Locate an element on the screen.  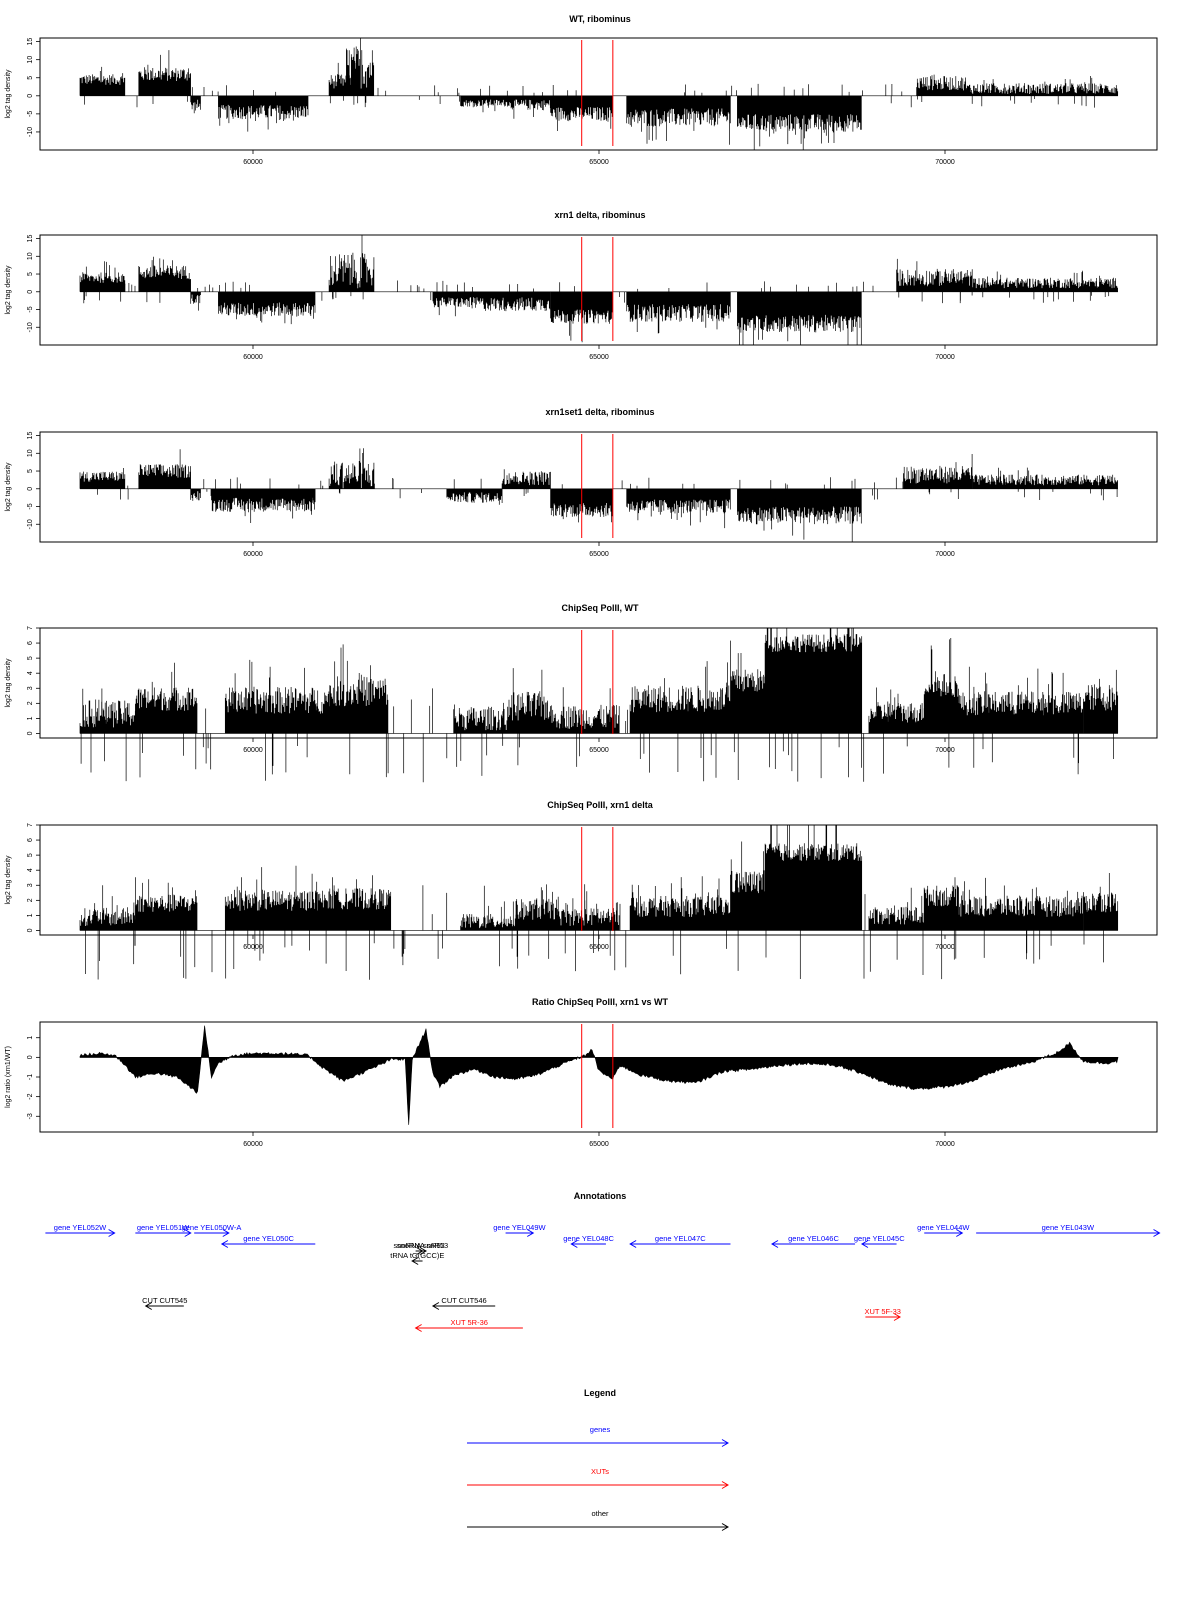
annotation-feature: gene YEL052W is located at coordinates (80, 1230).